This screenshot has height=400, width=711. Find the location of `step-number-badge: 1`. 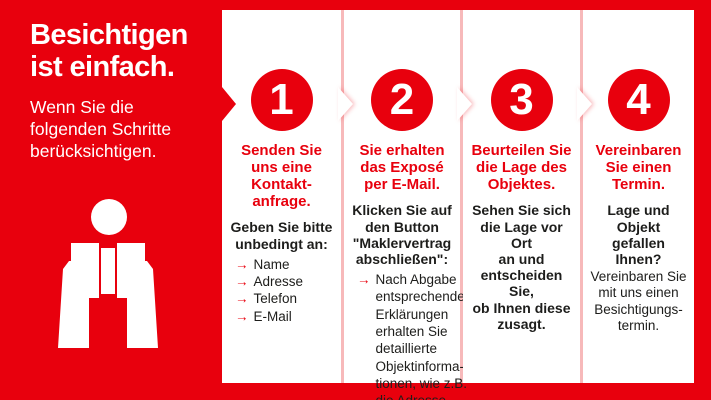

step-number-badge: 1 is located at coordinates (281, 100).